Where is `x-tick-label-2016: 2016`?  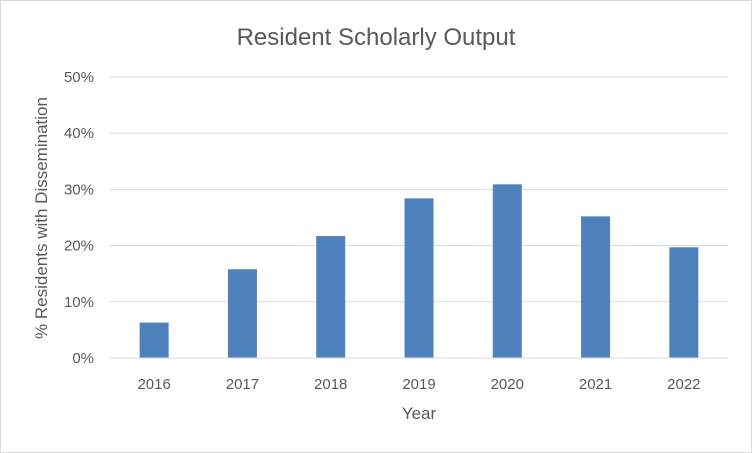 x-tick-label-2016: 2016 is located at coordinates (153, 384).